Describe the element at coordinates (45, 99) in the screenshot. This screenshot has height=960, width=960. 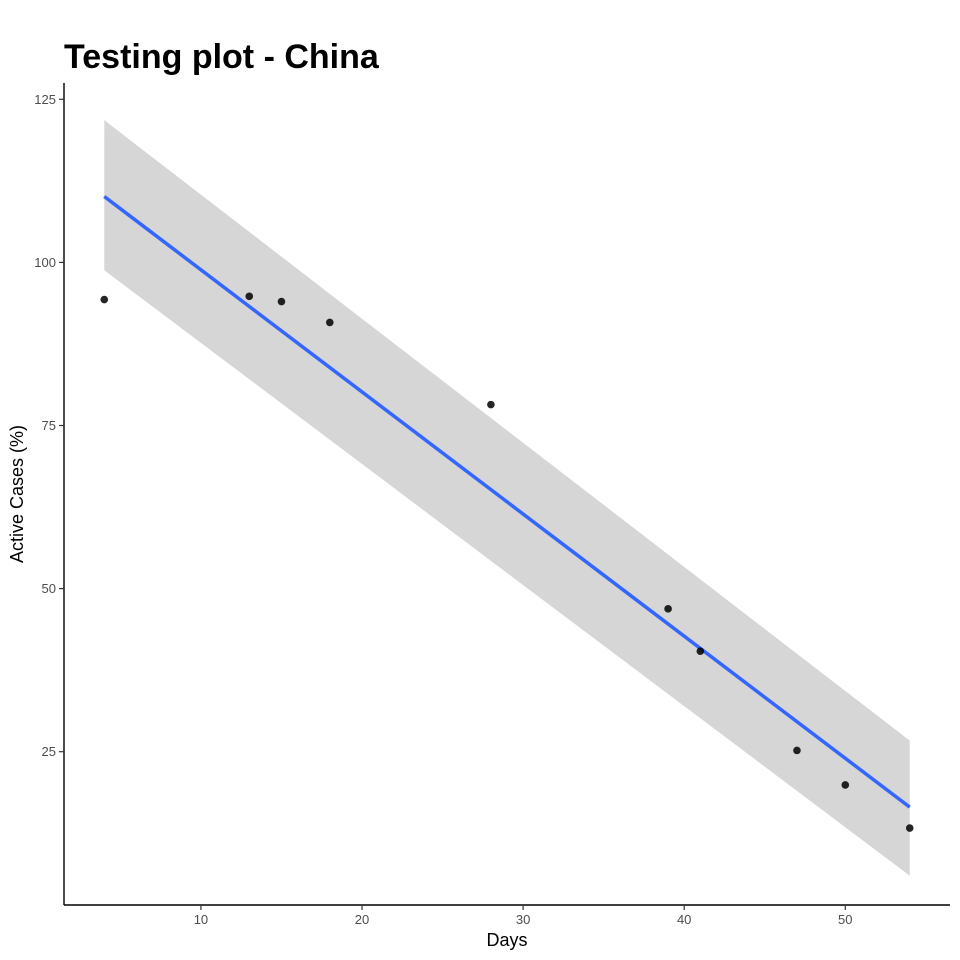
I see `y-tick-label-125: 125` at that location.